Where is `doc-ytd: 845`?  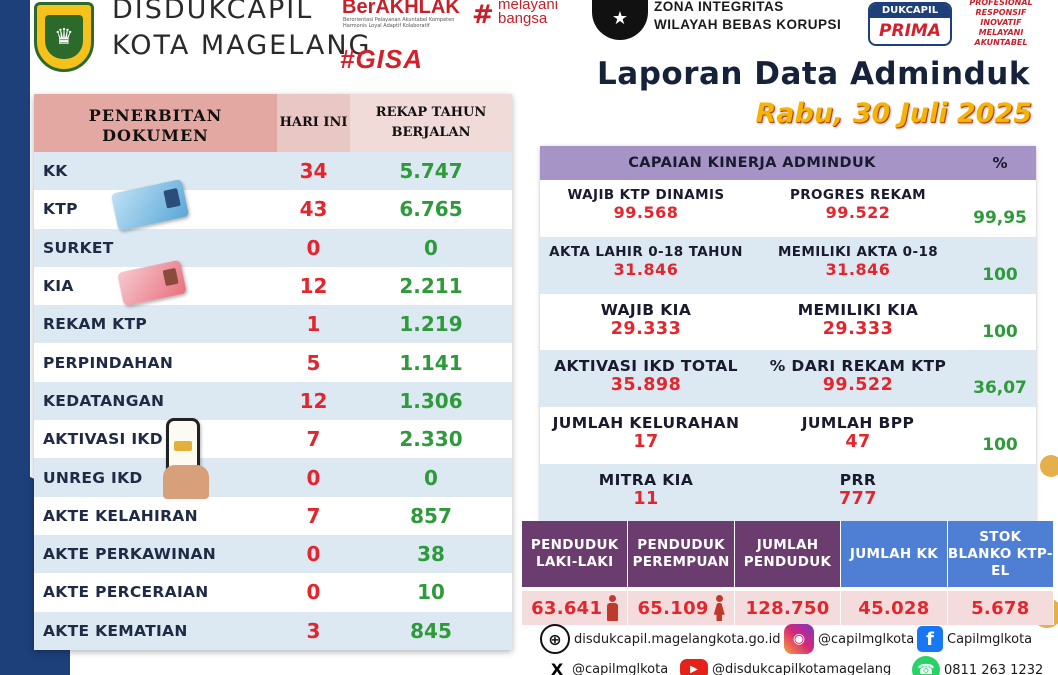 doc-ytd: 845 is located at coordinates (431, 630).